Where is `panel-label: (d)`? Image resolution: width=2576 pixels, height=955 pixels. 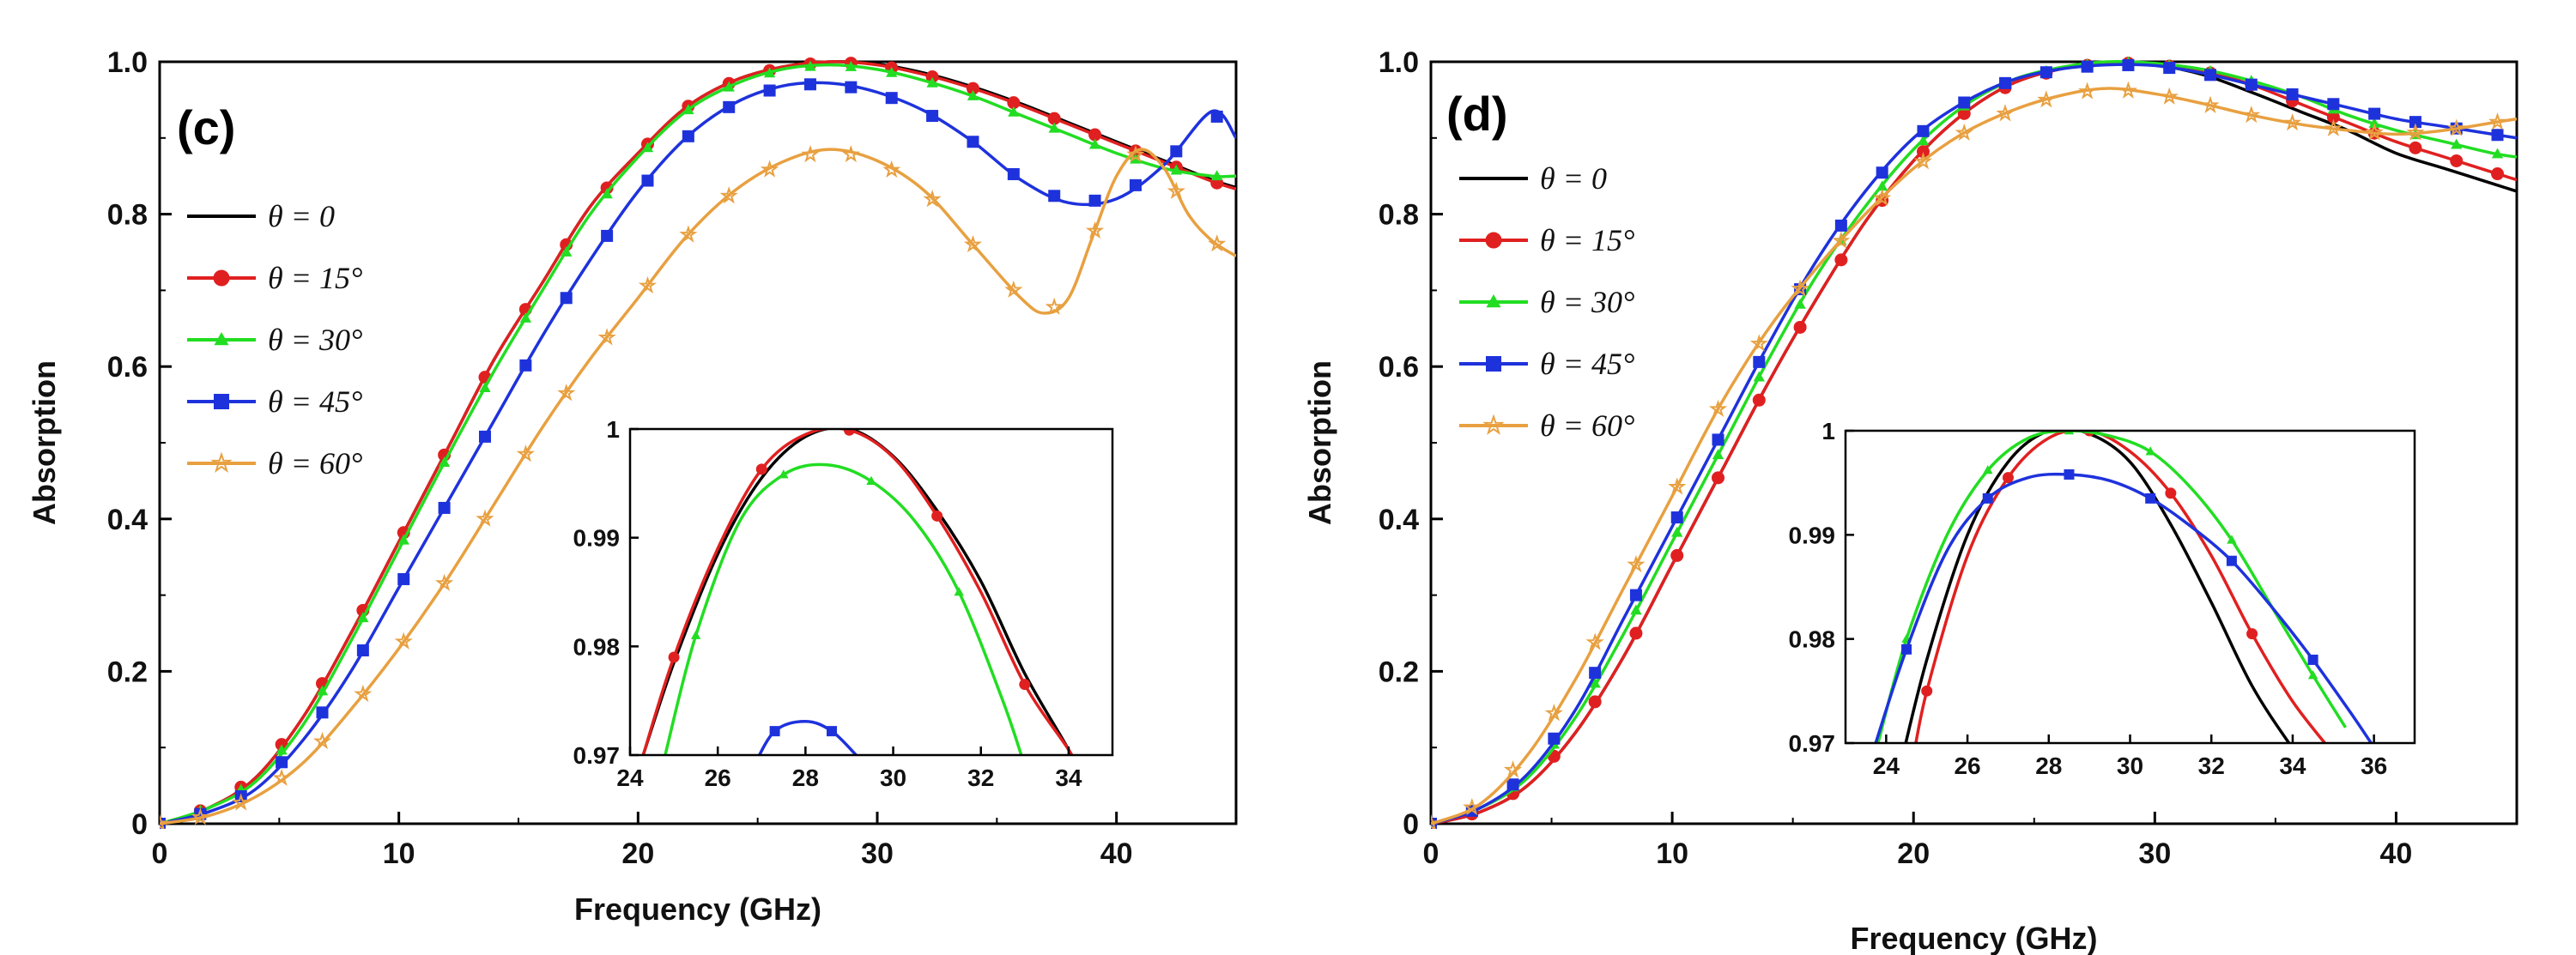 panel-label: (d) is located at coordinates (1477, 114).